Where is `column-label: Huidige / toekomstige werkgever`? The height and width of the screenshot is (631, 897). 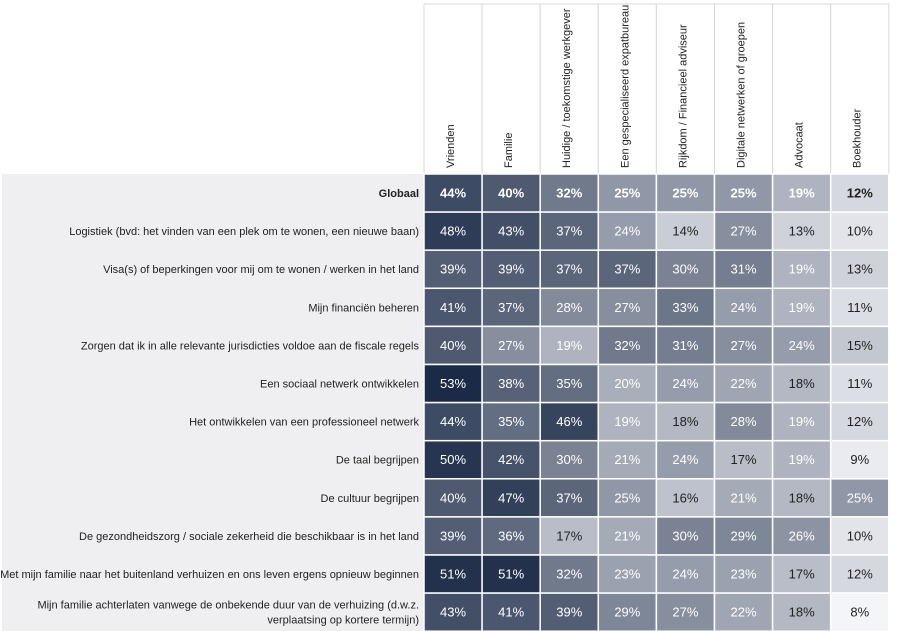
column-label: Huidige / toekomstige werkgever is located at coordinates (567, 88).